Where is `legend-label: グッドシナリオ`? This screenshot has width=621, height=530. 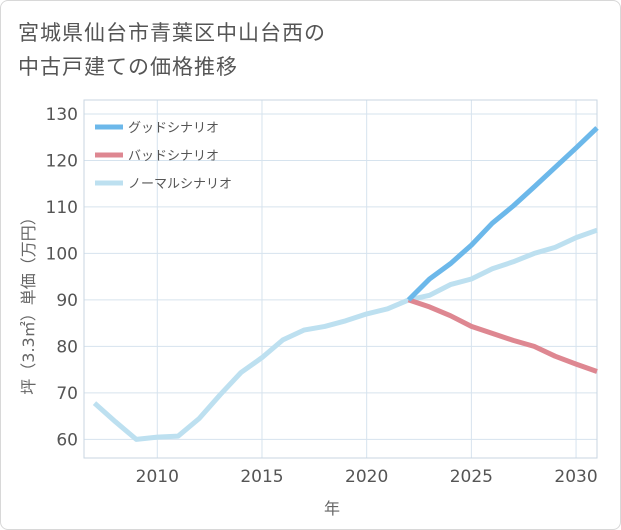 legend-label: グッドシナリオ is located at coordinates (173, 128).